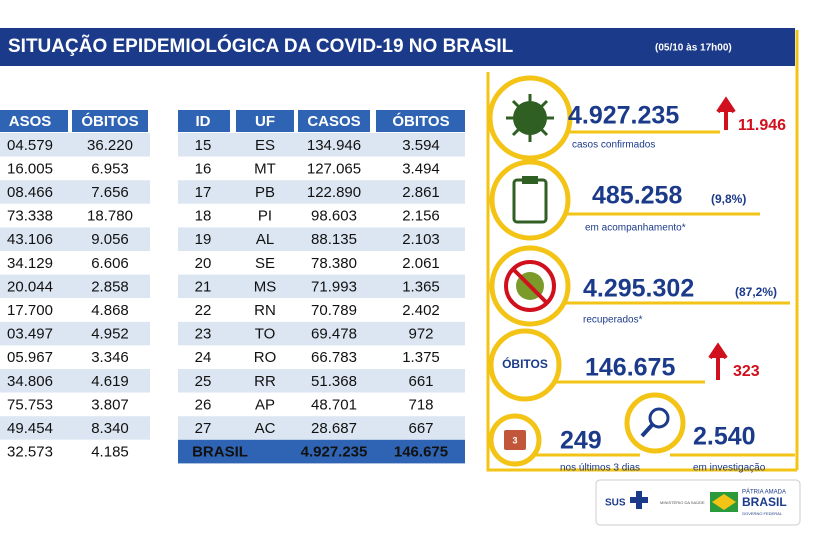 Image resolution: width=825 pixels, height=545 pixels. What do you see at coordinates (110, 192) in the screenshot?
I see `cell: 7.656` at bounding box center [110, 192].